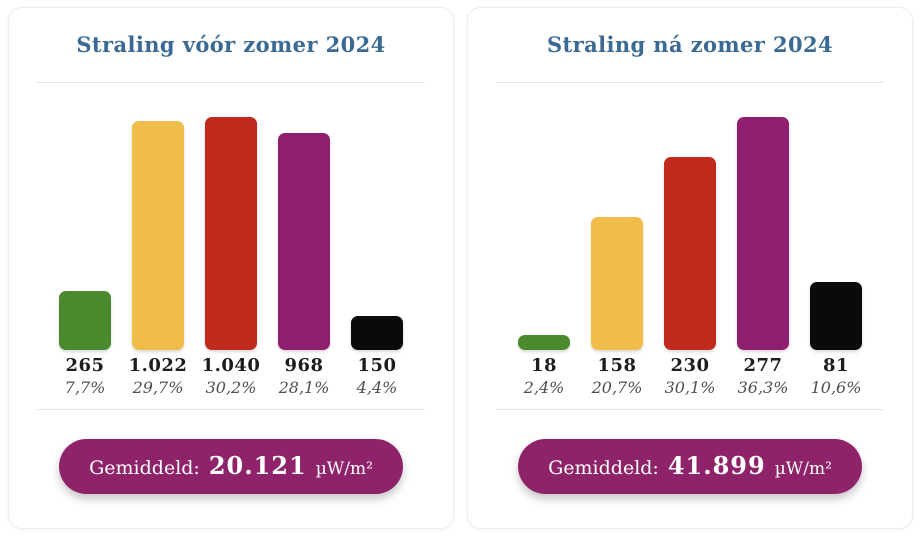 The height and width of the screenshot is (536, 921). I want to click on bar-labels: 18 2,4% 158 20,7% 230 30,1% 277 36,3% 81 10,6%, so click(690, 376).